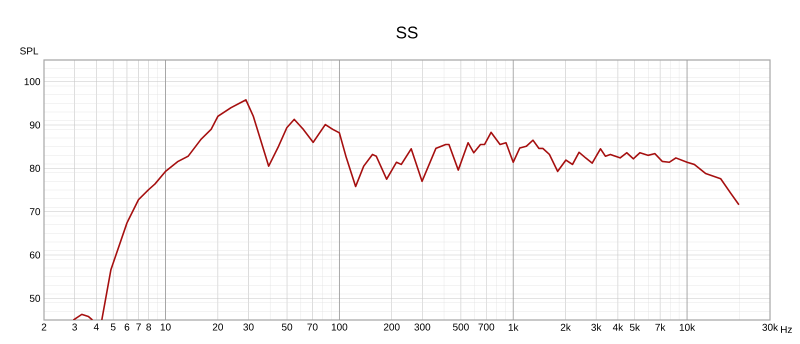 The width and height of the screenshot is (800, 344). Describe the element at coordinates (660, 327) in the screenshot. I see `x-tick-label: 7k` at that location.